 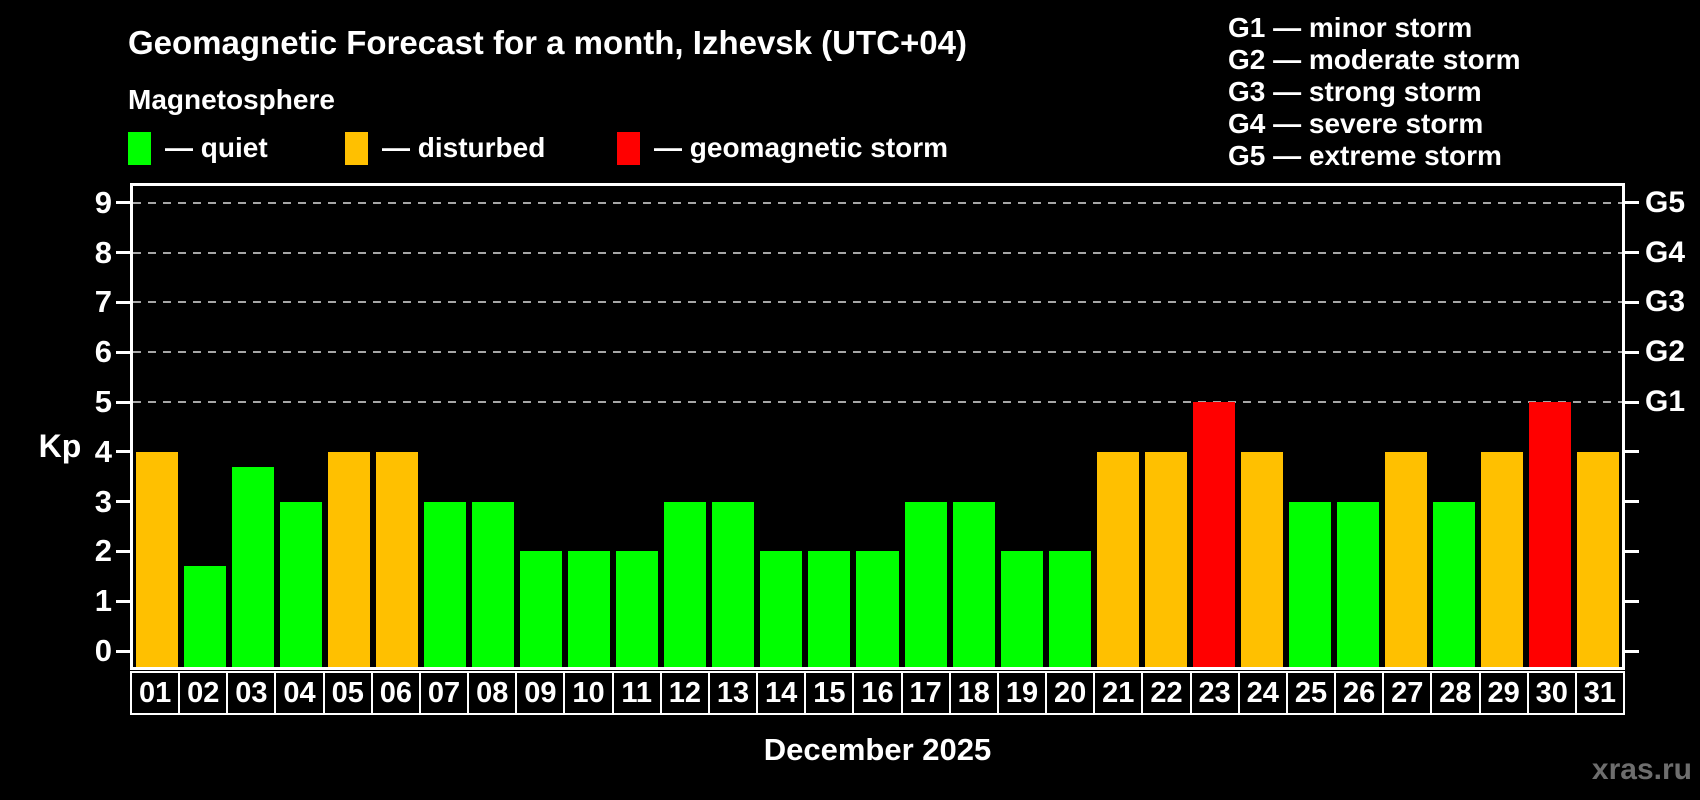 What do you see at coordinates (1166, 693) in the screenshot?
I see `day-label-22: 22` at bounding box center [1166, 693].